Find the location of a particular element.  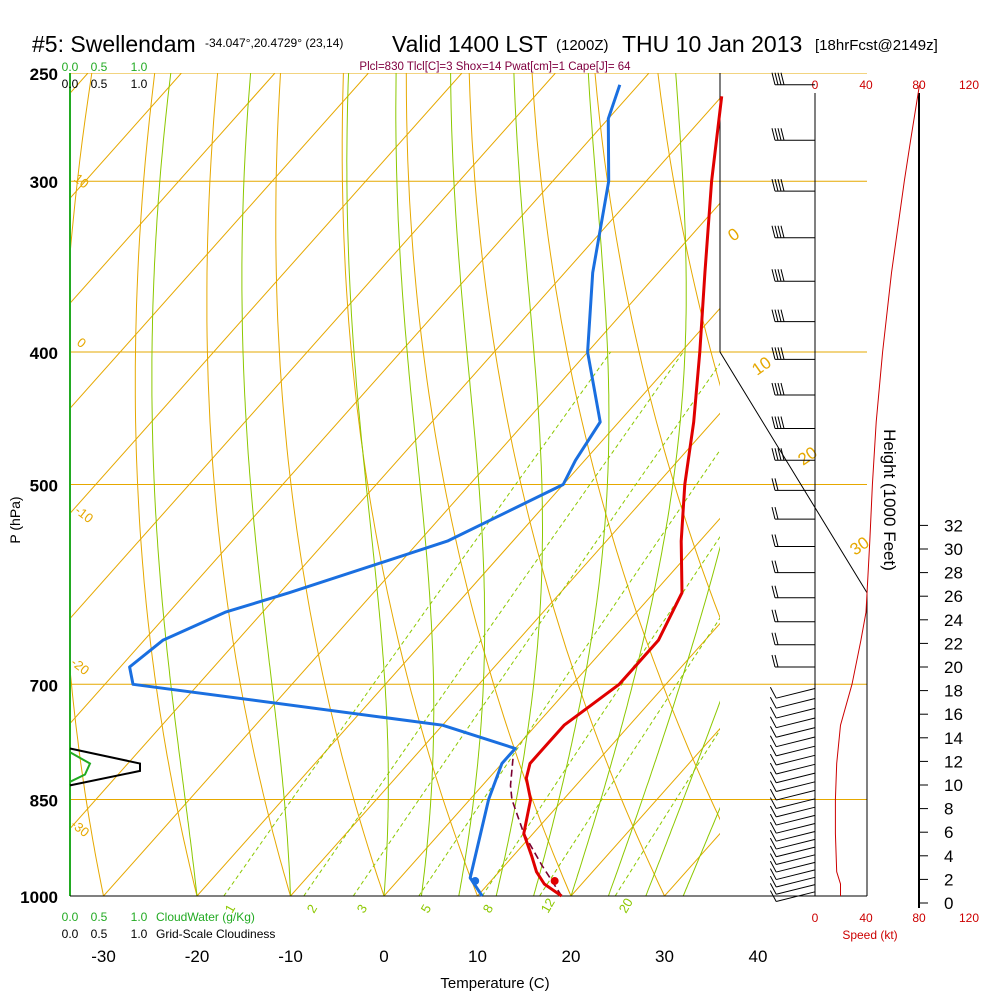

wind-speed-line is located at coordinates (877, 490).